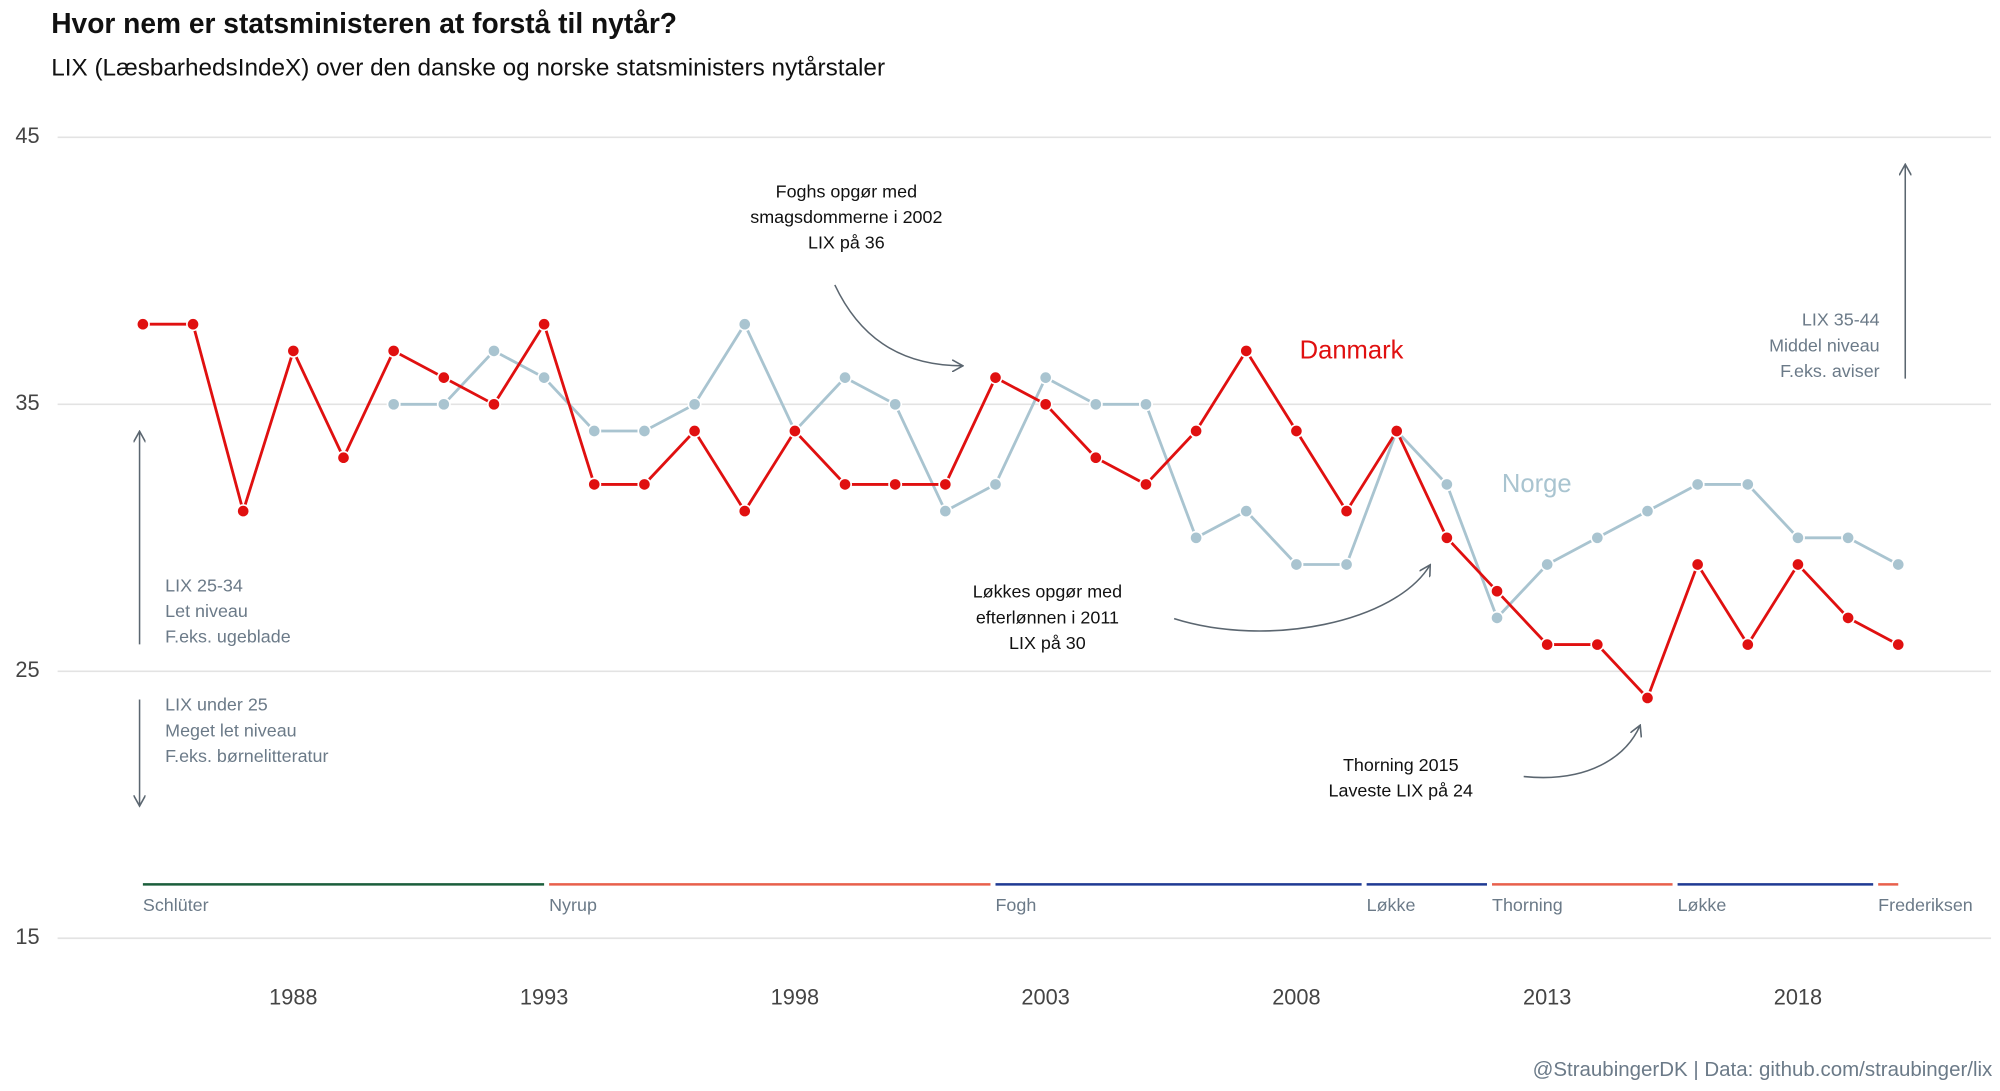 The width and height of the screenshot is (2000, 1091). What do you see at coordinates (1045, 996) in the screenshot?
I see `x-tick-label: 2003` at bounding box center [1045, 996].